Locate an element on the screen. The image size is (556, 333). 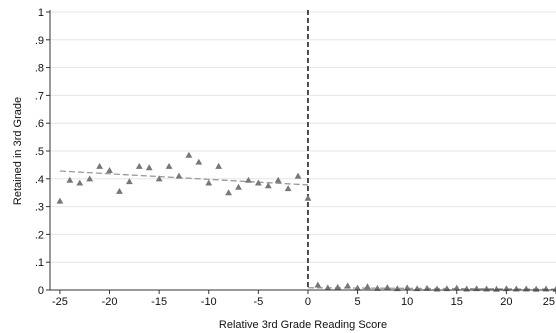
x-tick-label-9: 20 is located at coordinates (506, 302).